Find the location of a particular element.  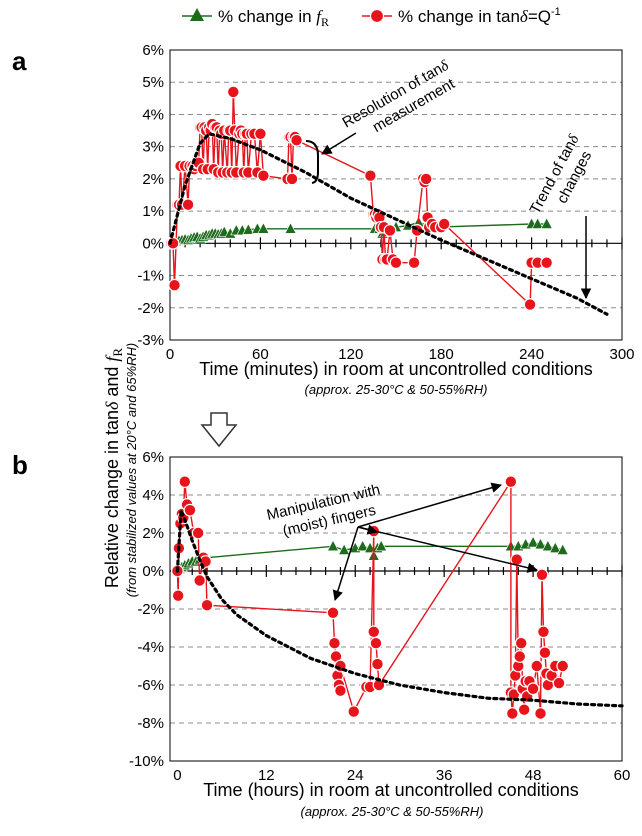

down-arrow-icon is located at coordinates (219, 430).